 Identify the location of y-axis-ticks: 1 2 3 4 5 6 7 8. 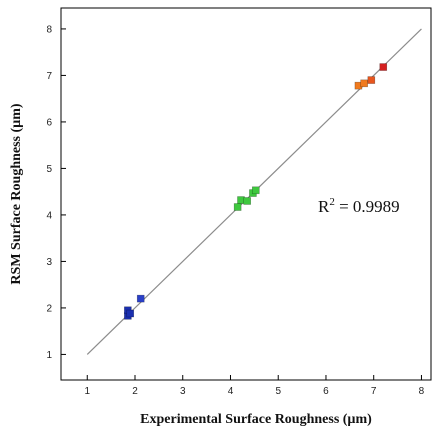
(56, 192).